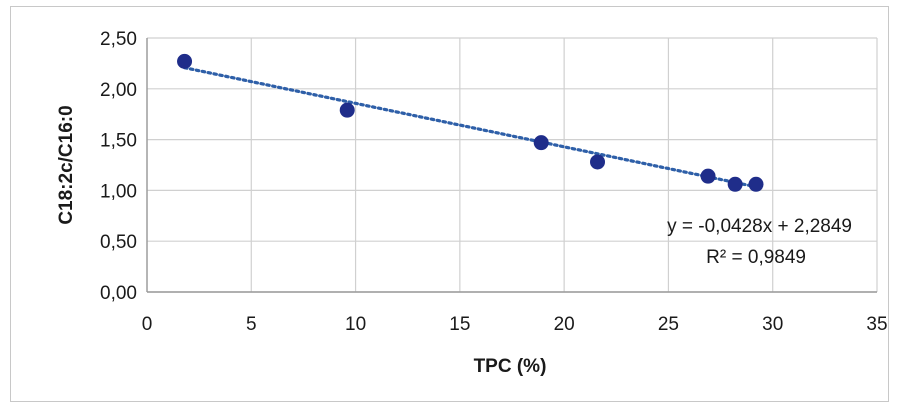 This screenshot has height=410, width=901. I want to click on y-tick-label: 2,00, so click(118, 90).